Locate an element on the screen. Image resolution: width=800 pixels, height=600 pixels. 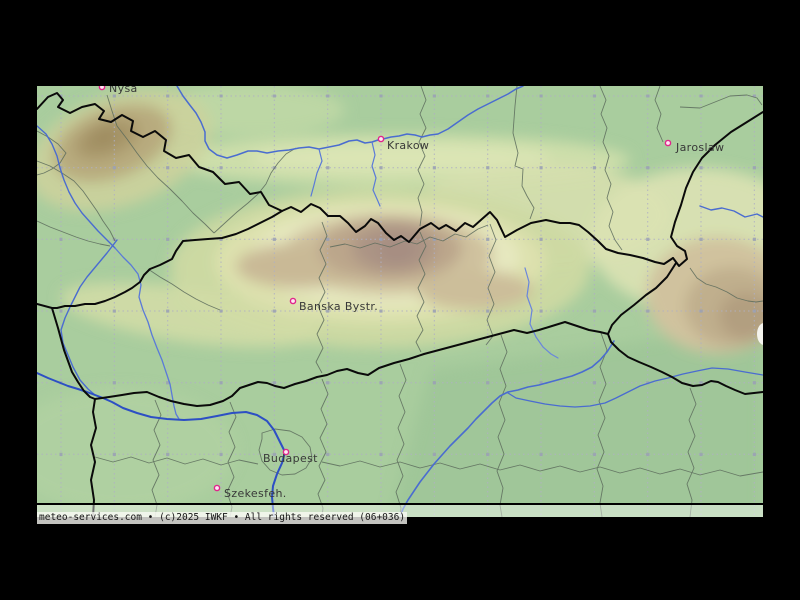
city-label: Banska Bystr. is located at coordinates (338, 306).